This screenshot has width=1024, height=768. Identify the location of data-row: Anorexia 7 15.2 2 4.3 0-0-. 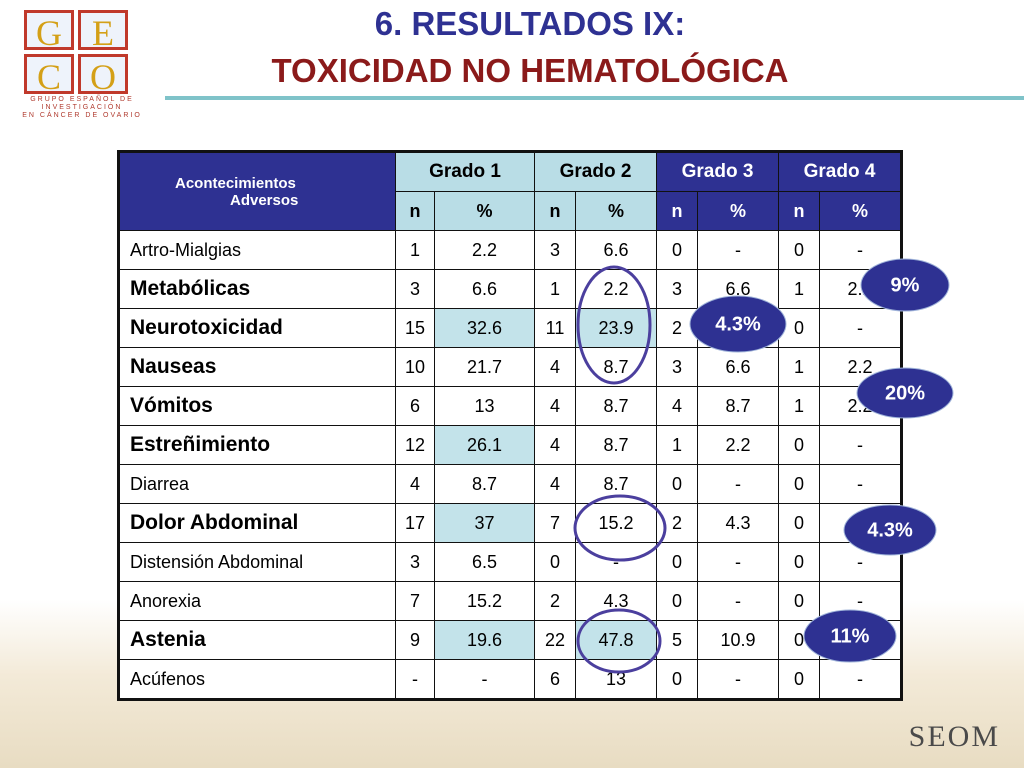
(510, 601).